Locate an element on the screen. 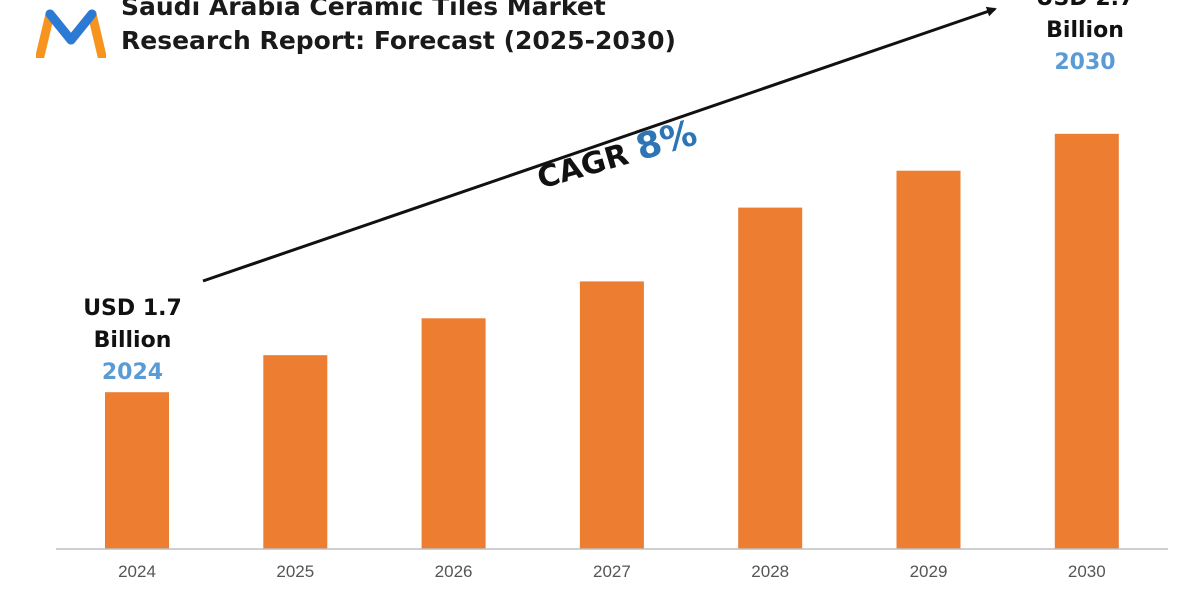 Image resolution: width=1200 pixels, height=600 pixels. x-tick-label-2025: 2025 is located at coordinates (295, 571).